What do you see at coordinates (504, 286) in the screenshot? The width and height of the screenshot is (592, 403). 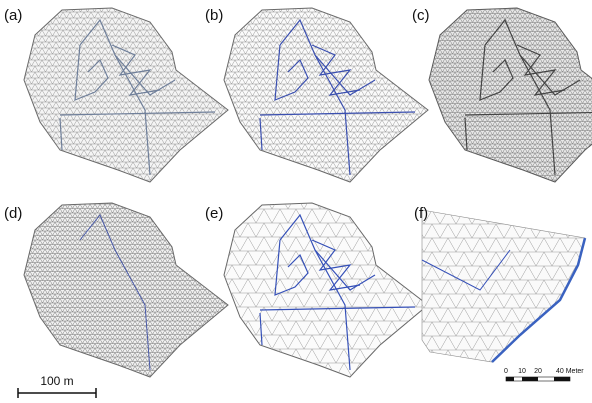 I see `panel-f` at bounding box center [504, 286].